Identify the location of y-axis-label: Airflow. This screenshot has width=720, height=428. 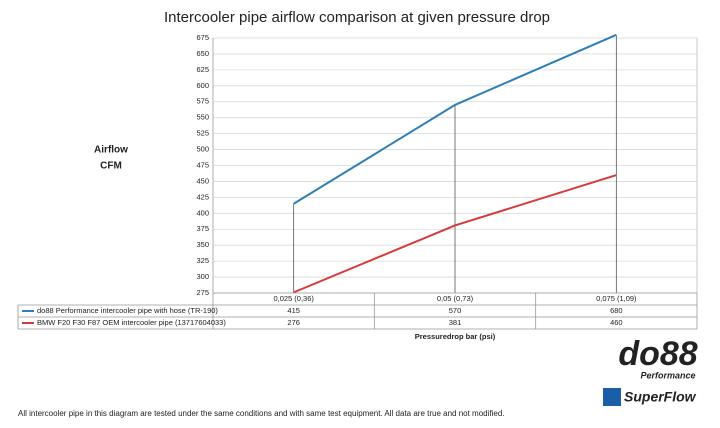
(111, 150).